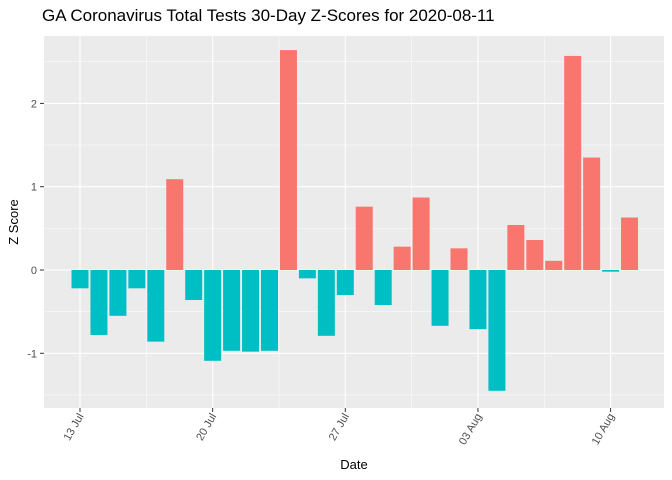 This screenshot has height=480, width=672. What do you see at coordinates (604, 430) in the screenshot?
I see `x-tick-label: 10 Aug` at bounding box center [604, 430].